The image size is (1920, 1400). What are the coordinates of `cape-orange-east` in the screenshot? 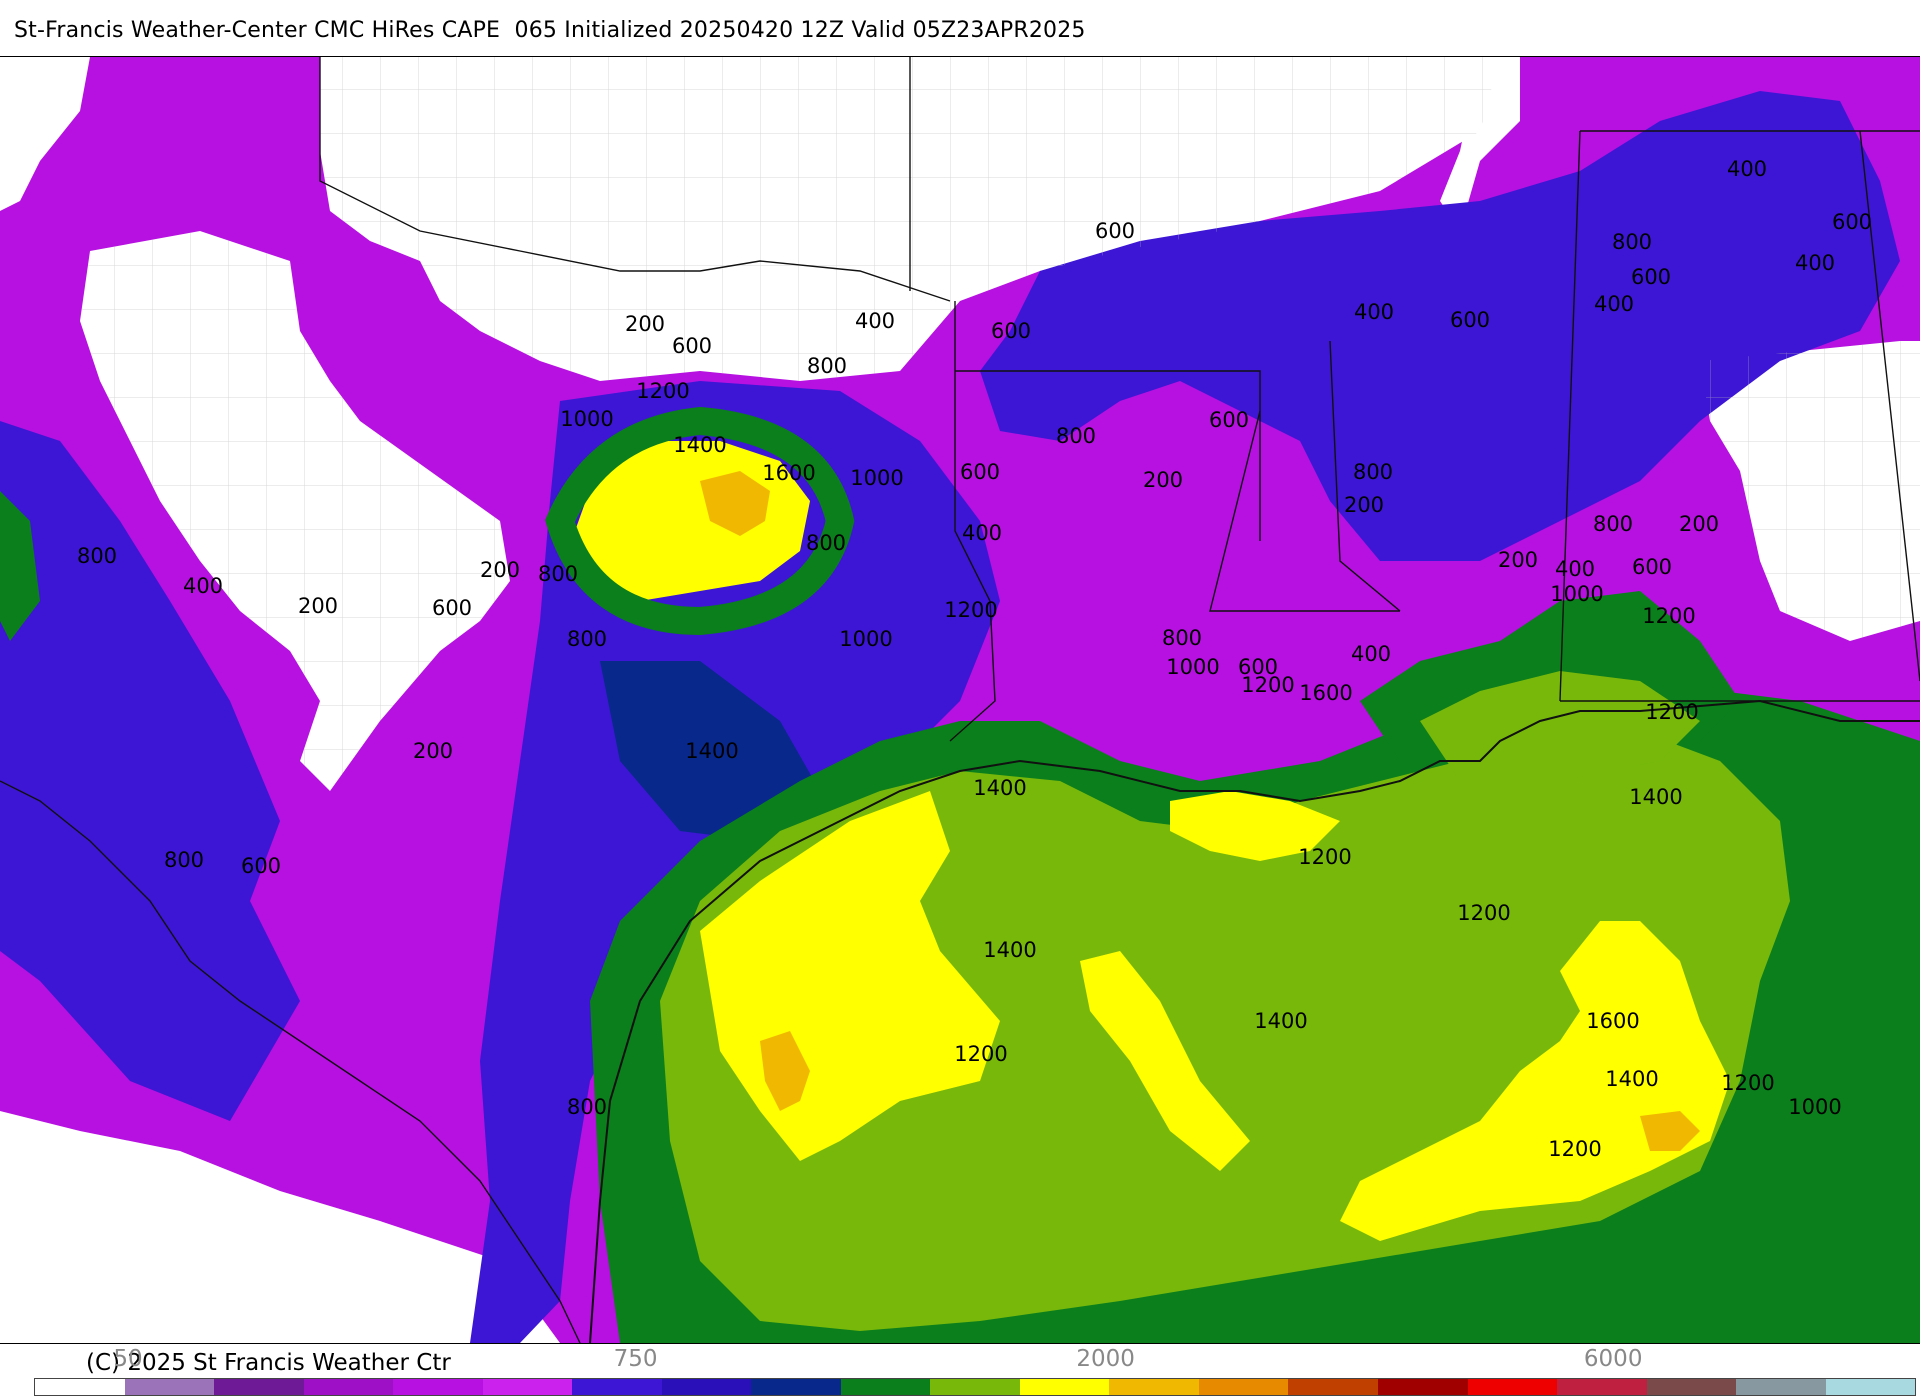 It's located at (1670, 1131).